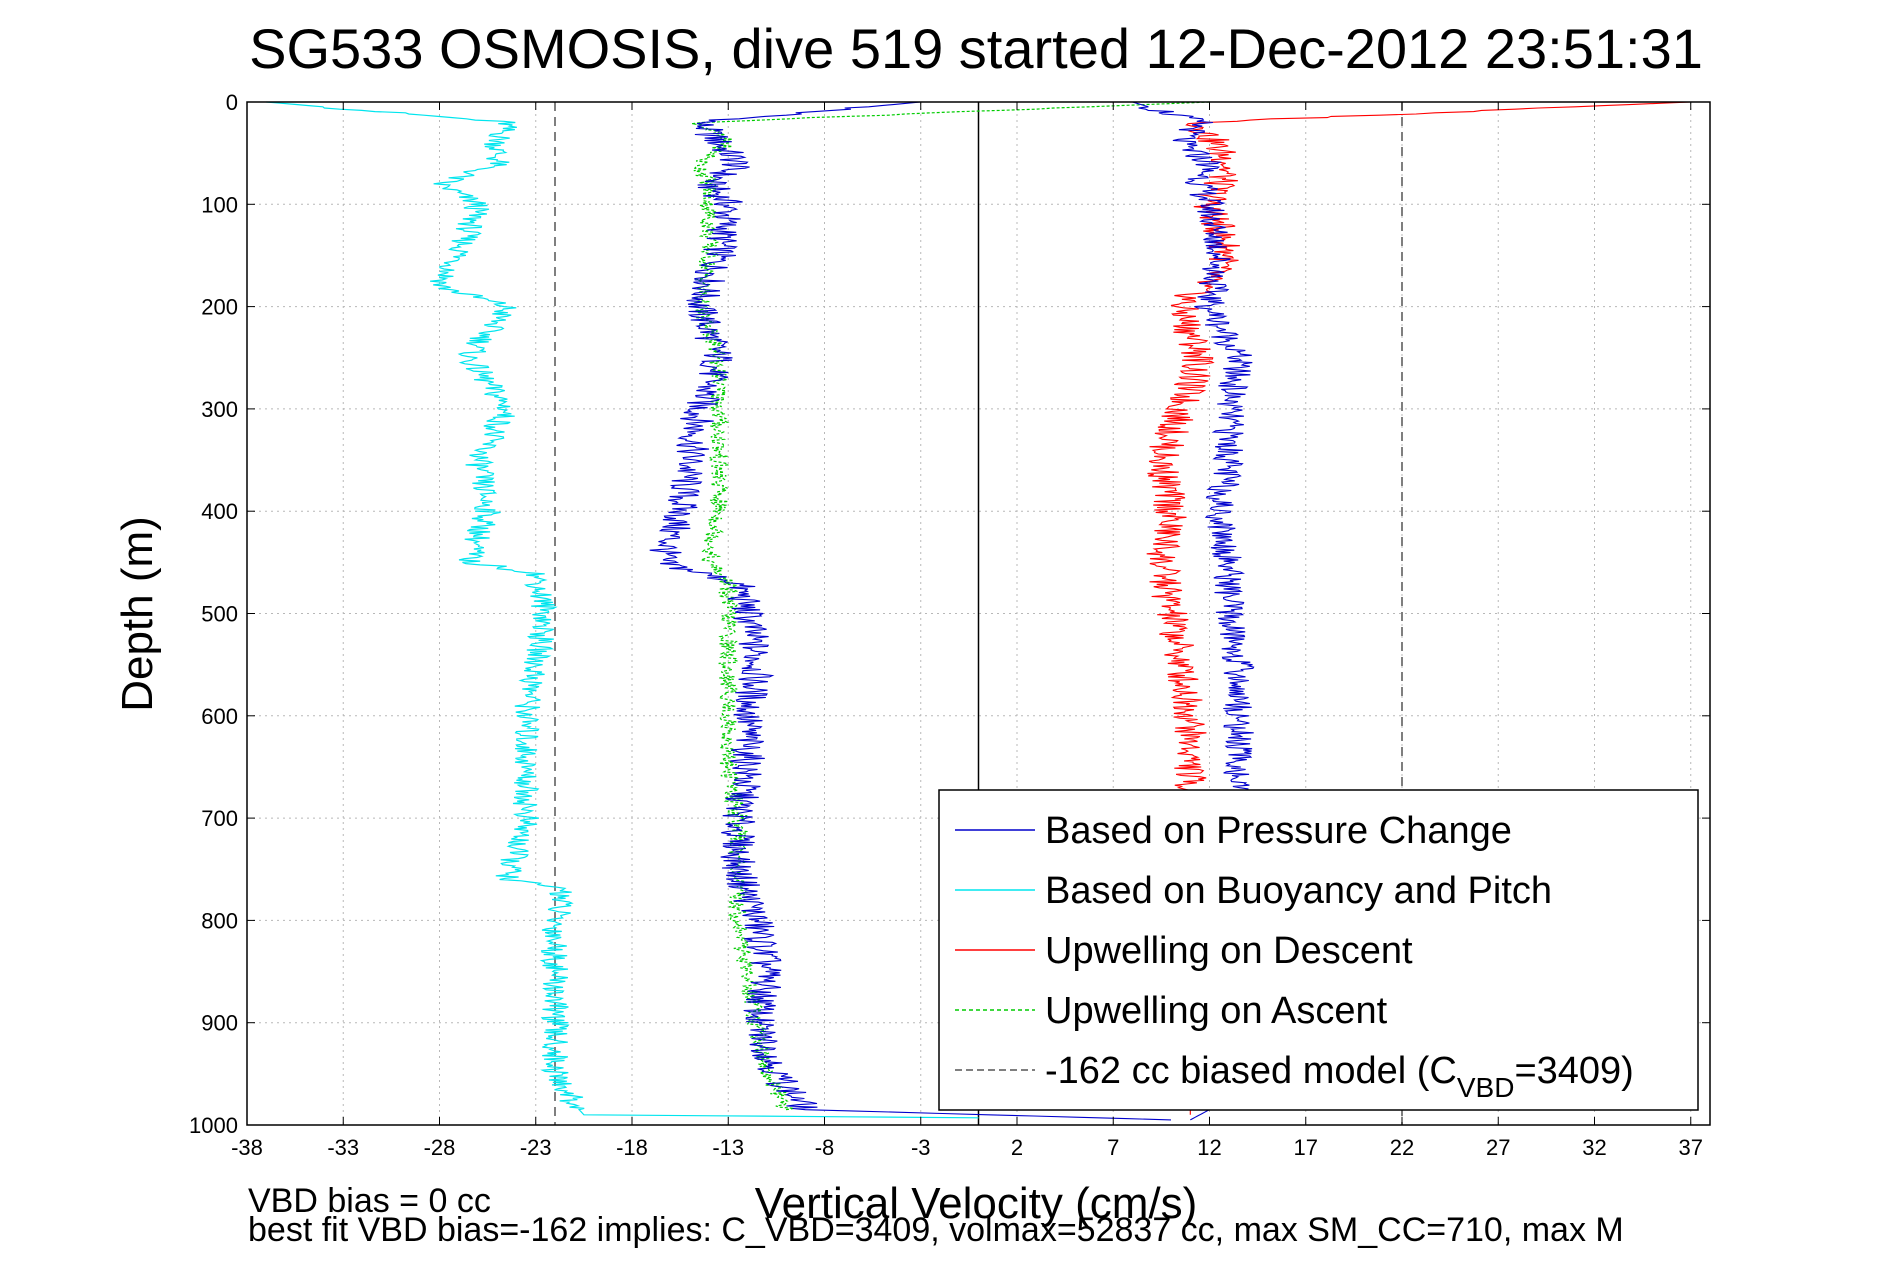 This screenshot has width=1891, height=1262. I want to click on x-tick-label: -18, so click(632, 1147).